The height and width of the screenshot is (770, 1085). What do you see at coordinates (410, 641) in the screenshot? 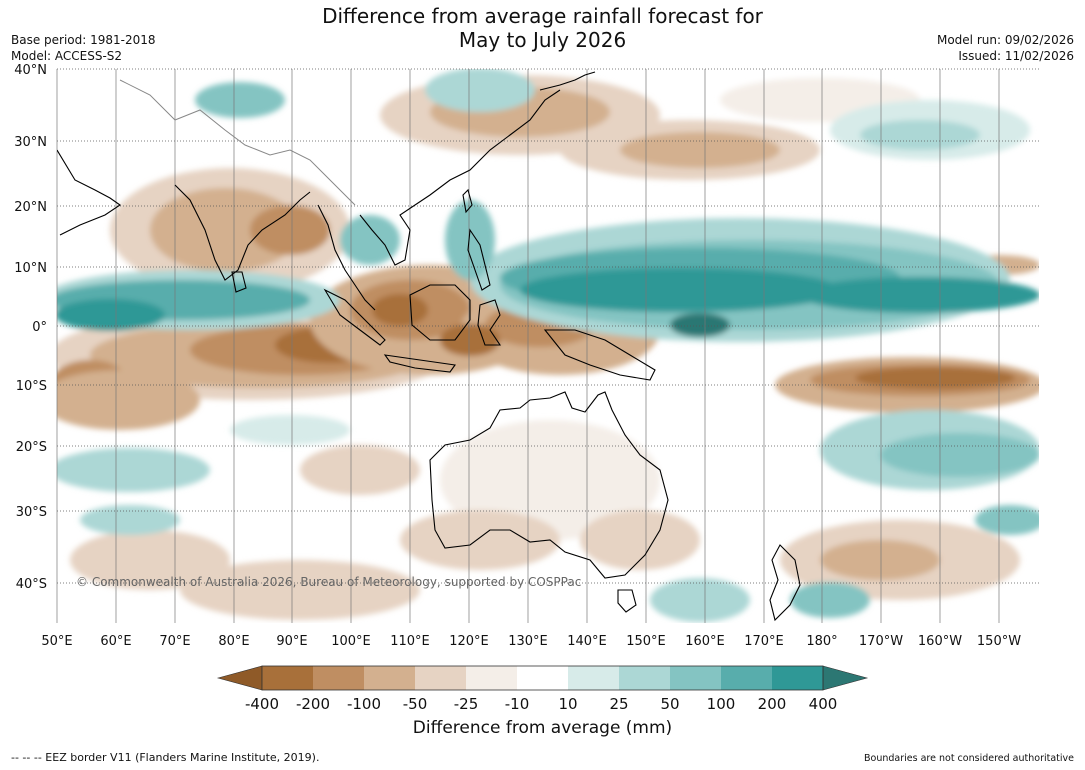
I see `lon-label: 110°E` at bounding box center [410, 641].